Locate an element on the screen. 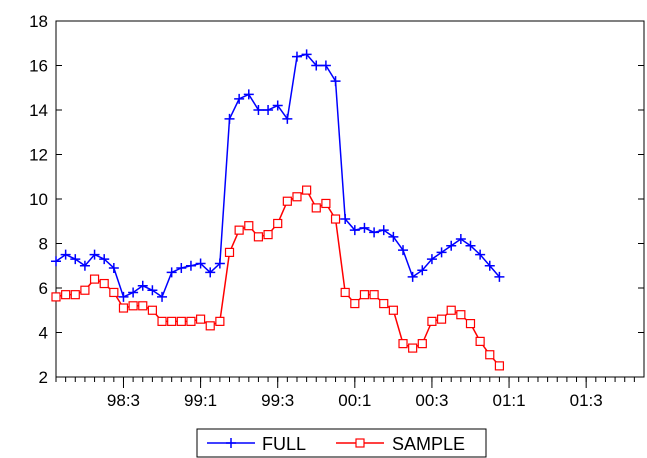  legend-full-label: FULL is located at coordinates (284, 444).